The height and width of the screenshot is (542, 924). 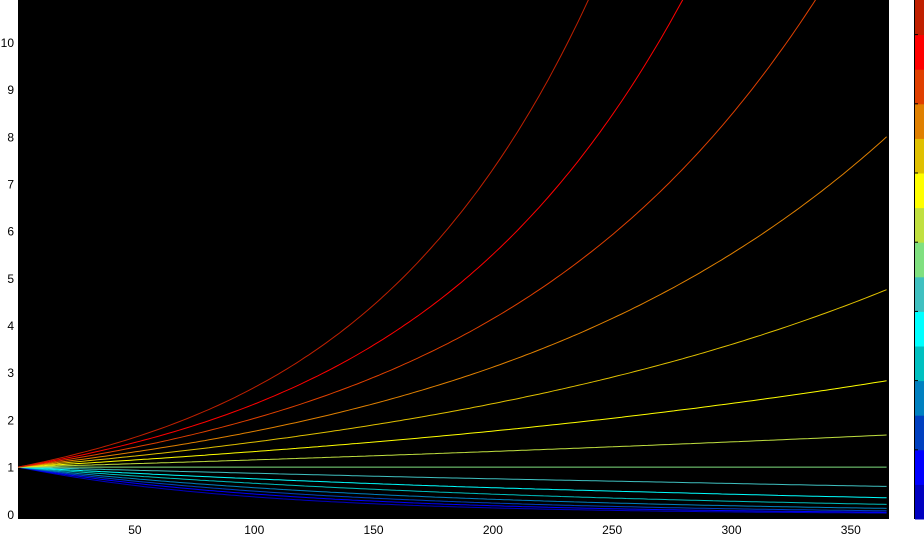 What do you see at coordinates (731, 530) in the screenshot?
I see `x-tick-label: 300` at bounding box center [731, 530].